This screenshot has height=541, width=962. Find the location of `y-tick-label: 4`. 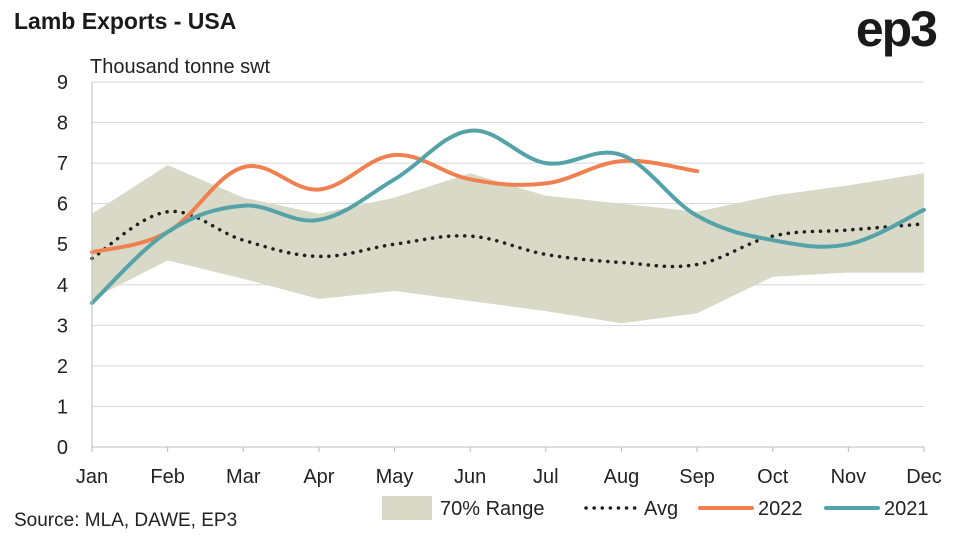

y-tick-label: 4 is located at coordinates (62, 286).